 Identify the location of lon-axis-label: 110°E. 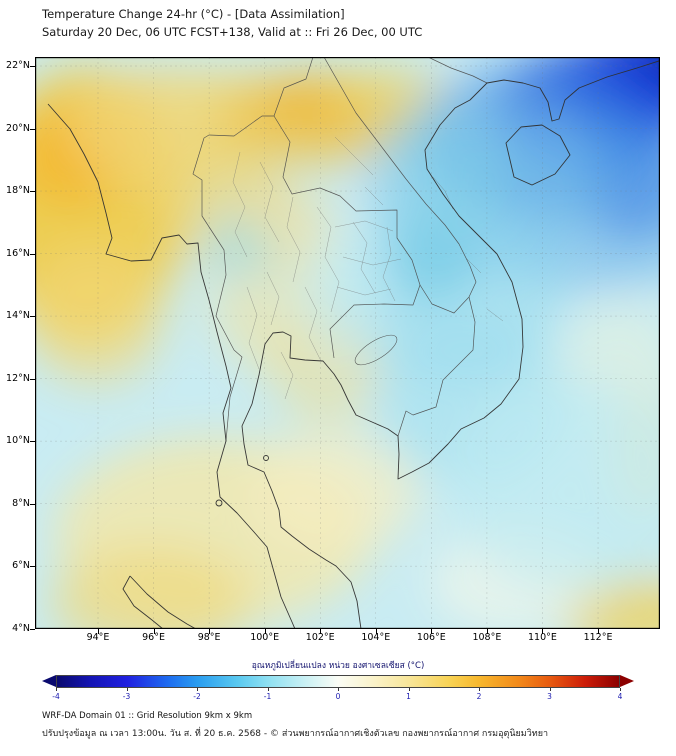
(542, 637).